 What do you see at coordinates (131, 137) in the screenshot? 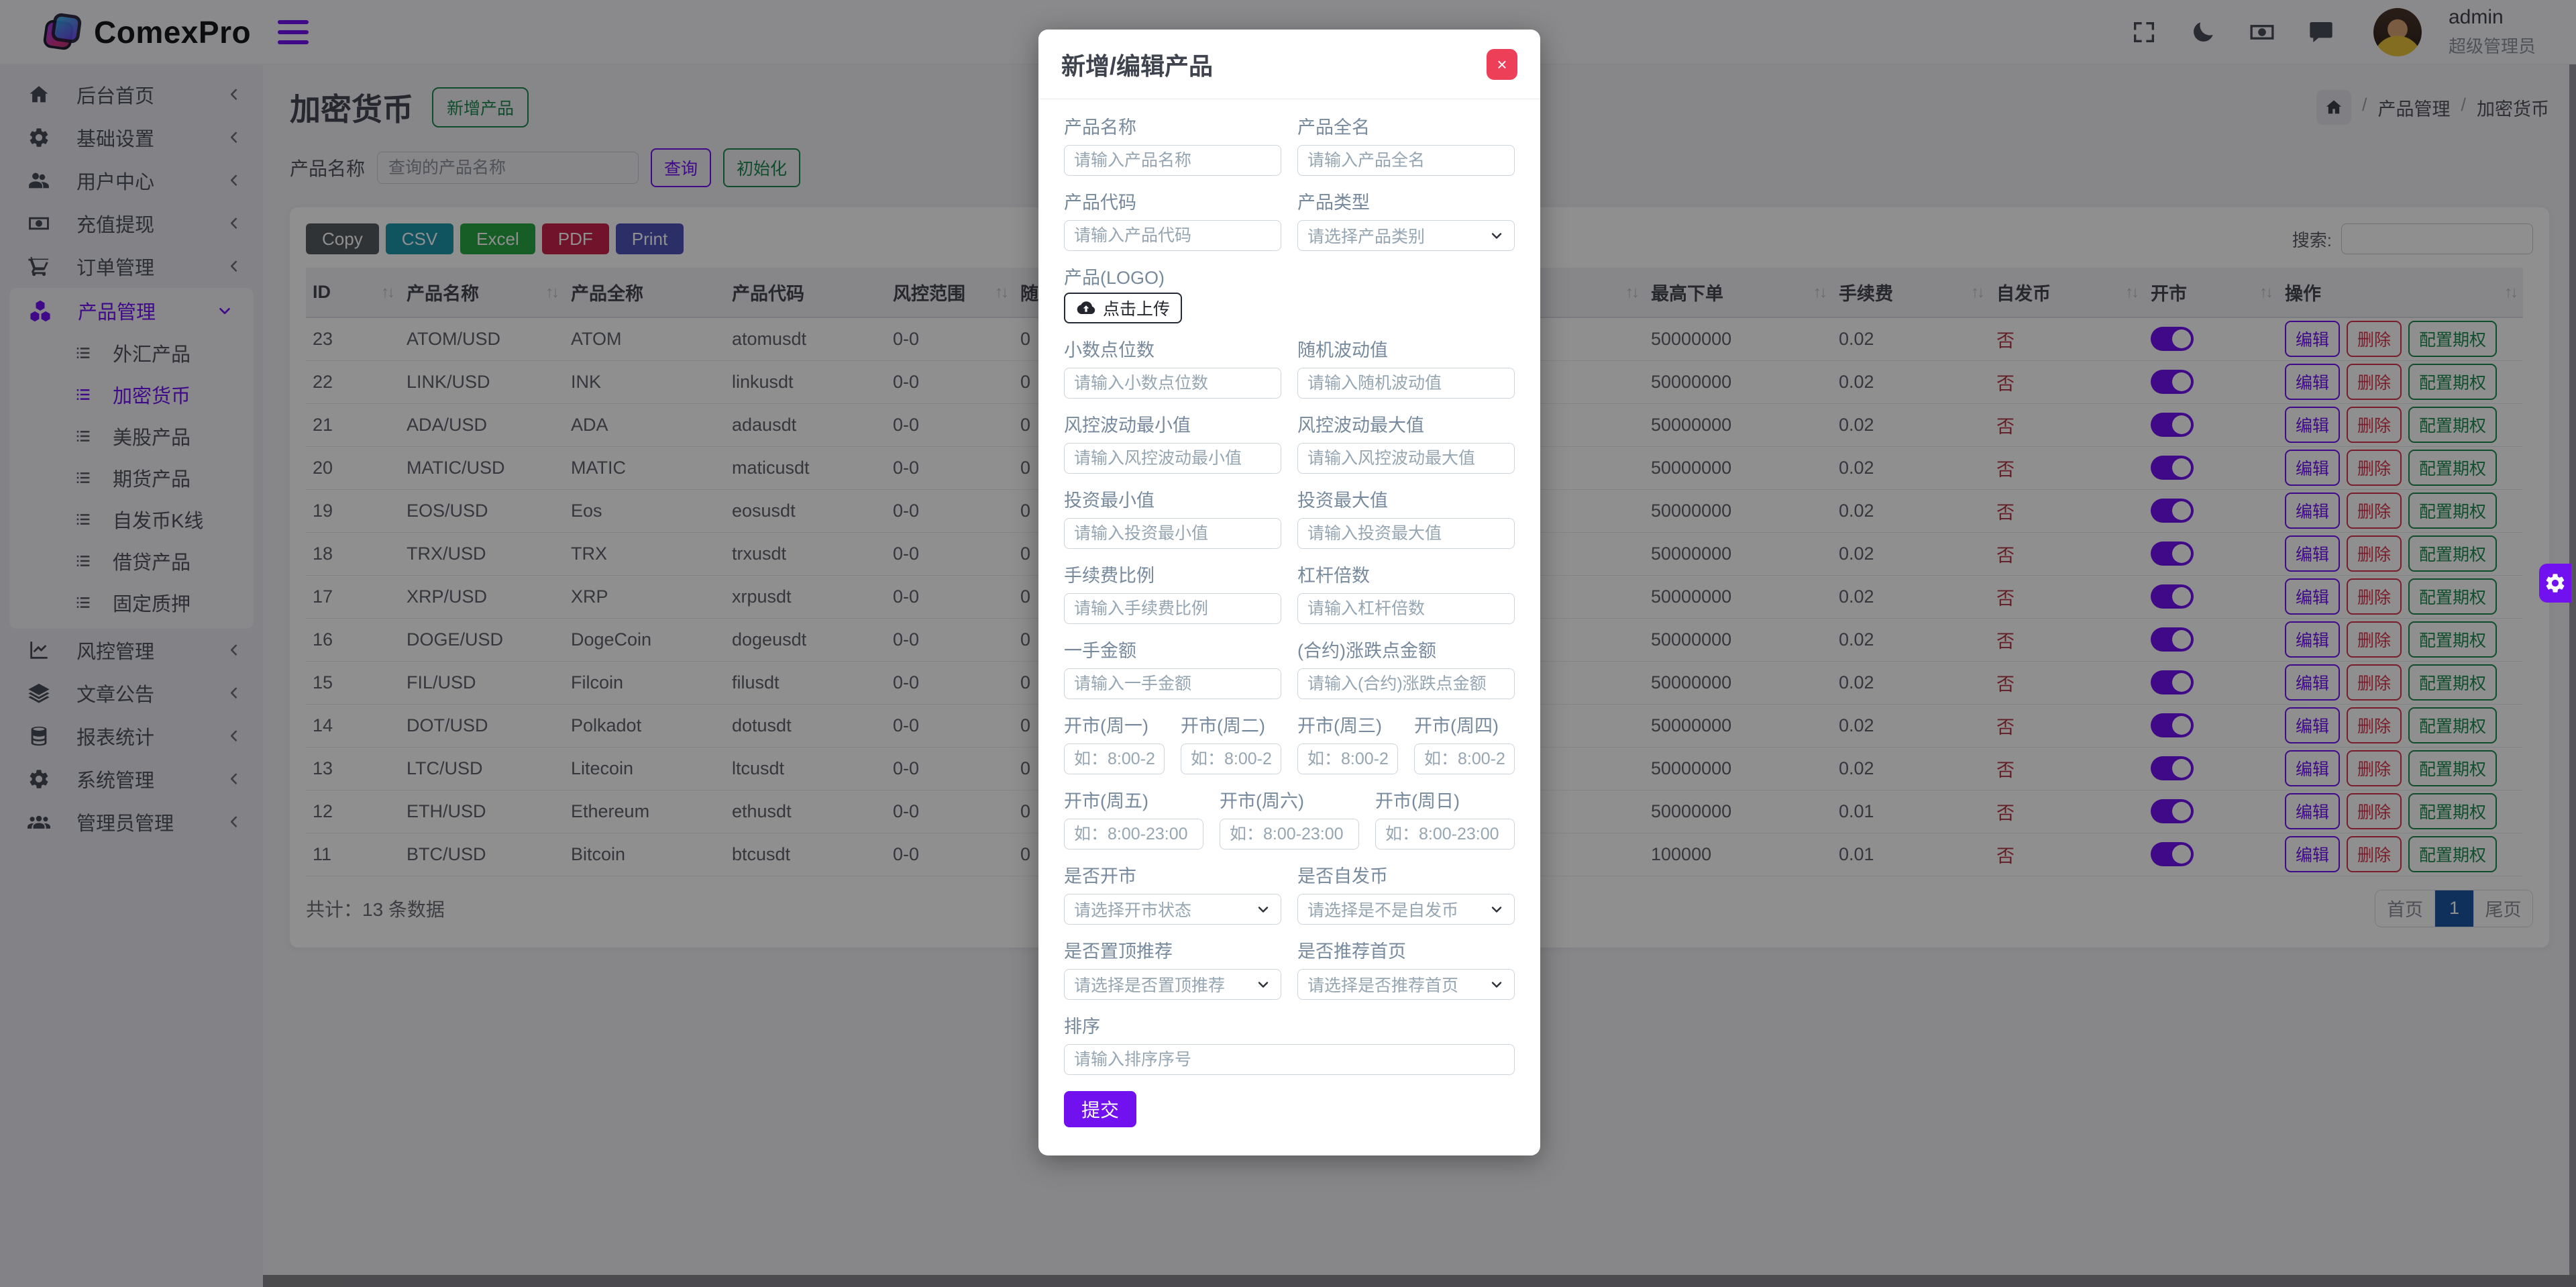
I see `sidebar-item-基础设置: 基础设置` at bounding box center [131, 137].